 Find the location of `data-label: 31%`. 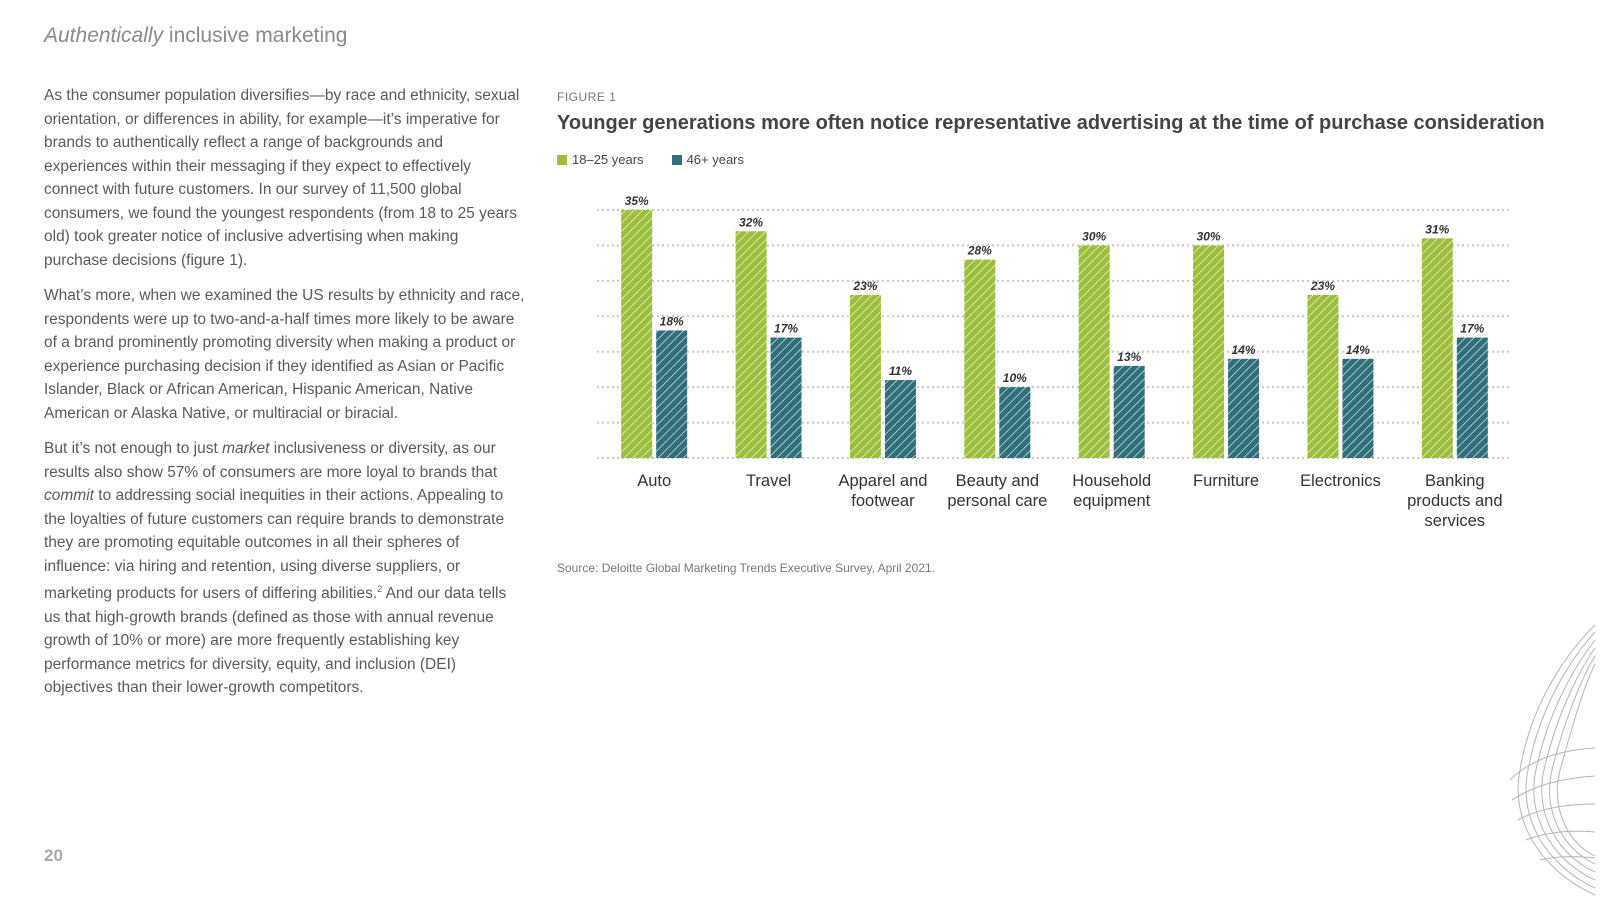

data-label: 31% is located at coordinates (1437, 229).